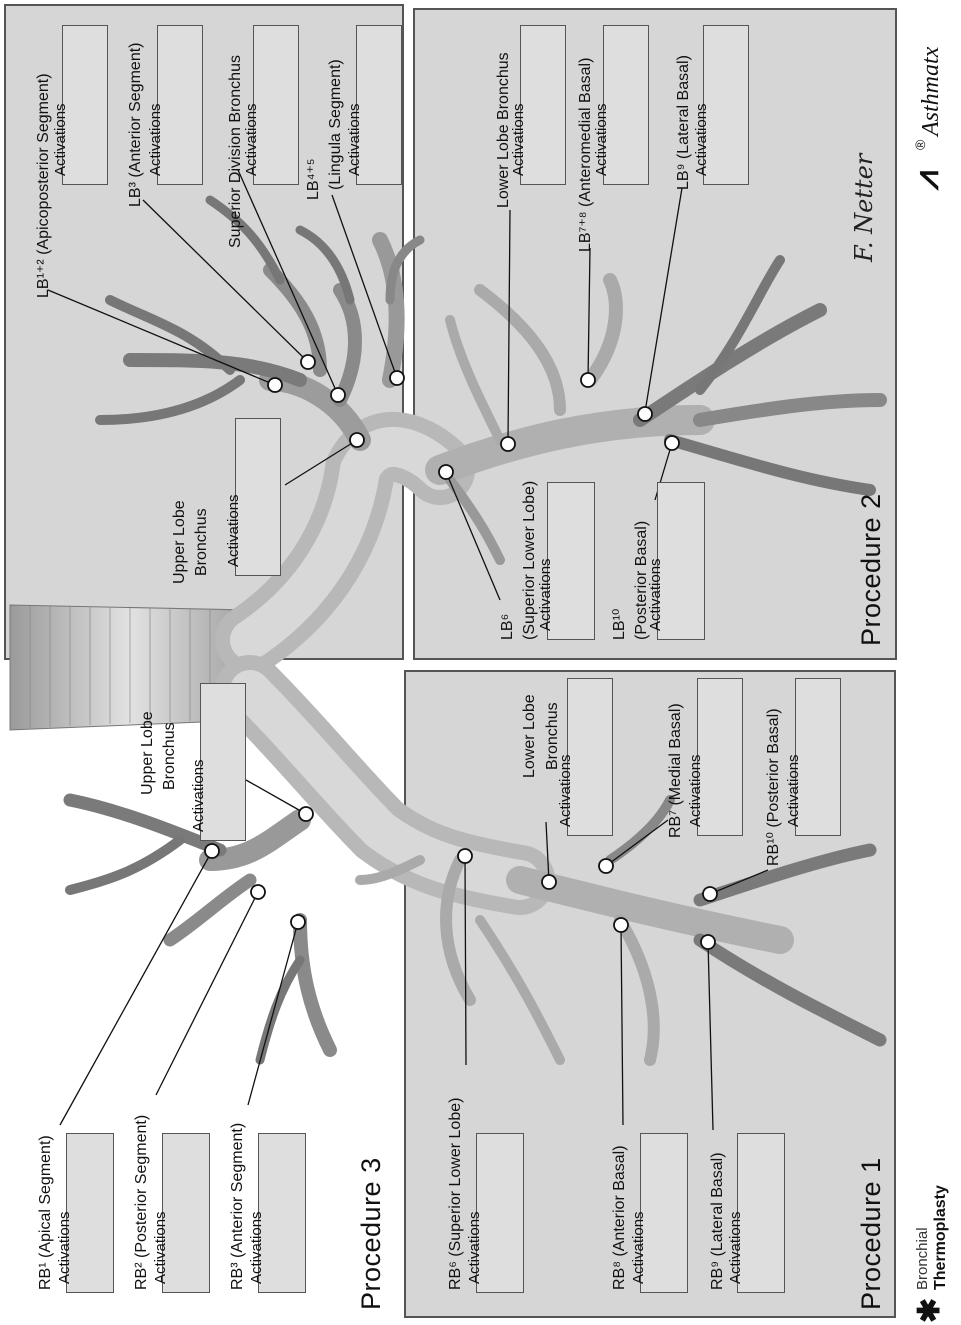 This screenshot has height=1325, width=961. I want to click on activations-box-rb6: Activations, so click(495, 1213).